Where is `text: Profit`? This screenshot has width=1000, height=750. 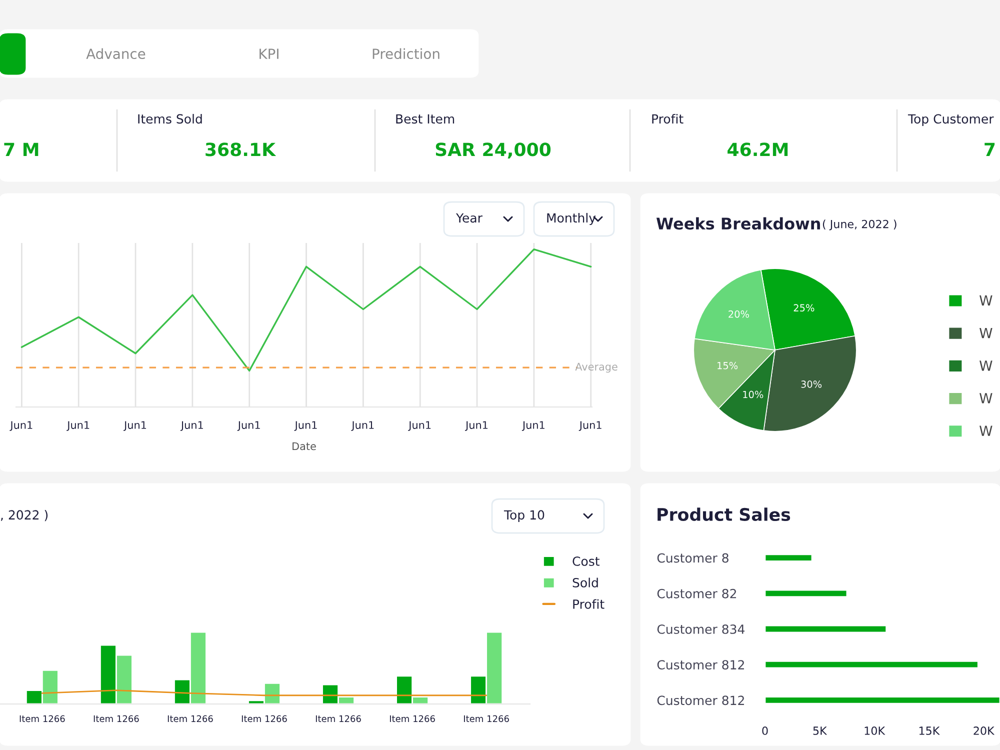 text: Profit is located at coordinates (668, 119).